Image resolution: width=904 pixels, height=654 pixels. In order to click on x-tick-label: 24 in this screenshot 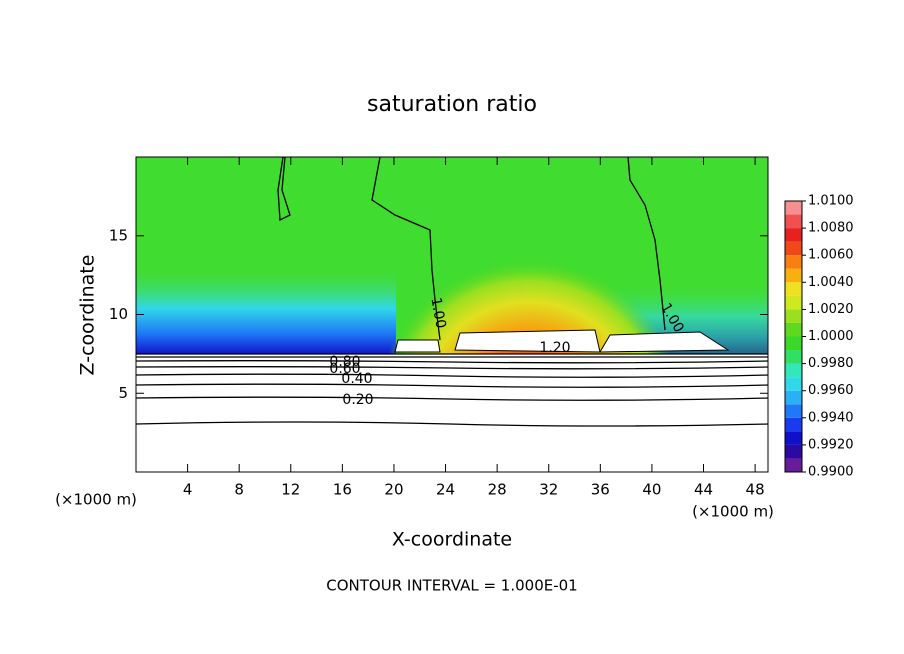, I will do `click(445, 490)`.